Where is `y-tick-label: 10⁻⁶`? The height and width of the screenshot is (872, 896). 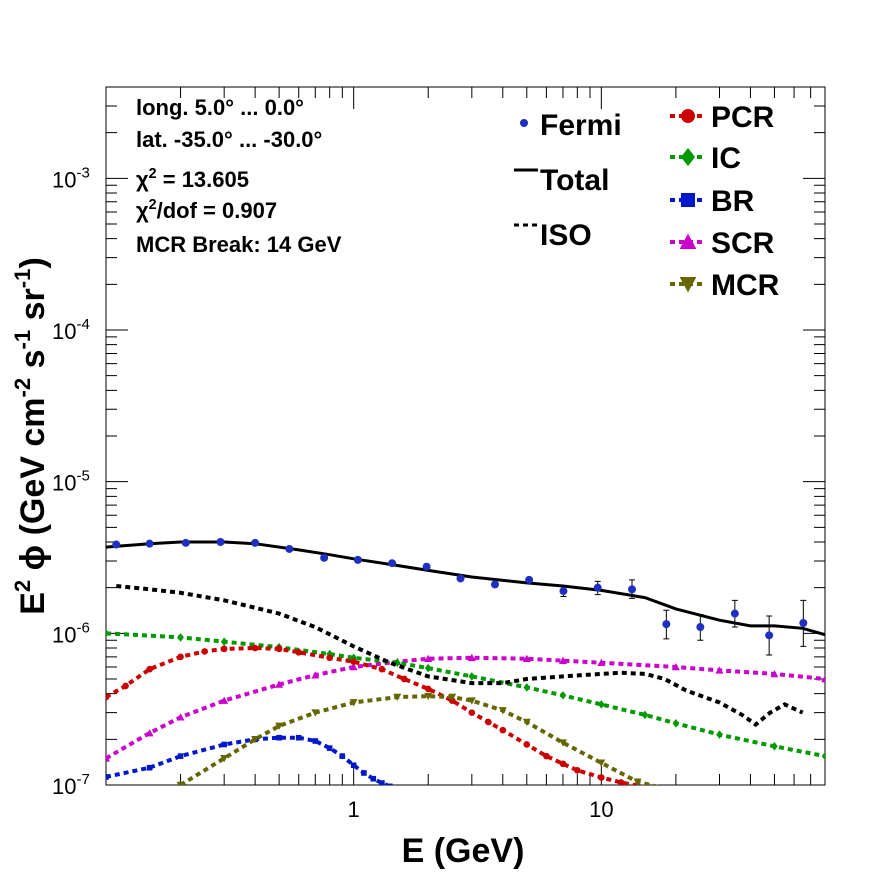 y-tick-label: 10⁻⁶ is located at coordinates (71, 633).